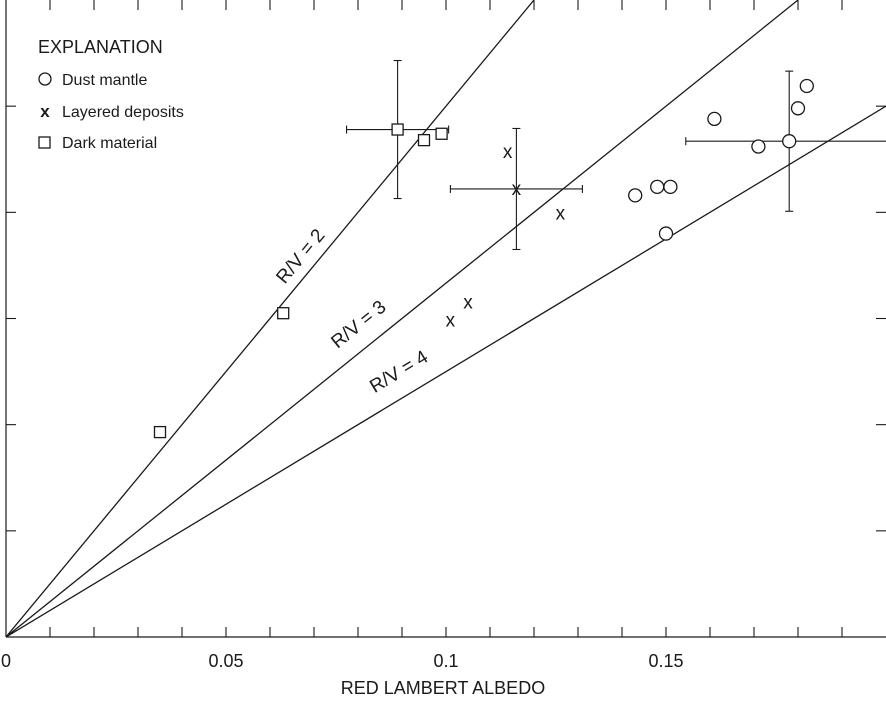  I want to click on legend-circle-icon, so click(45, 79).